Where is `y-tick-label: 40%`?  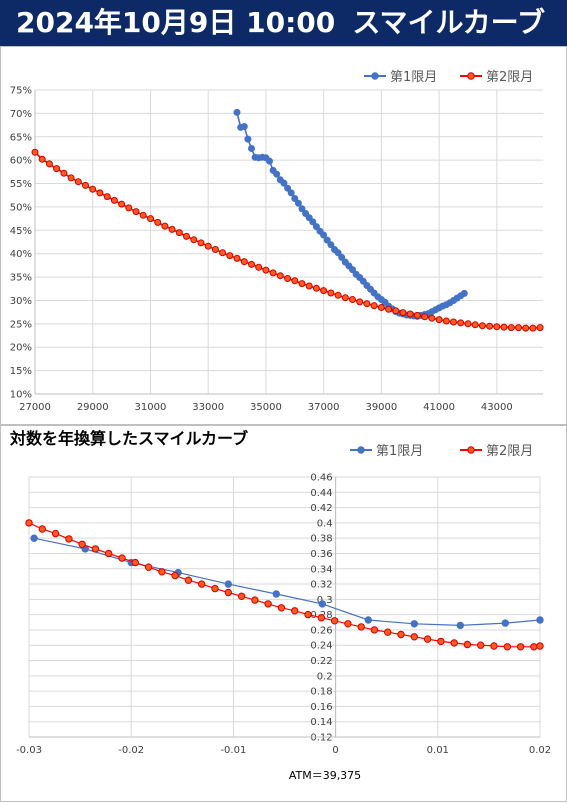
y-tick-label: 40% is located at coordinates (21, 254).